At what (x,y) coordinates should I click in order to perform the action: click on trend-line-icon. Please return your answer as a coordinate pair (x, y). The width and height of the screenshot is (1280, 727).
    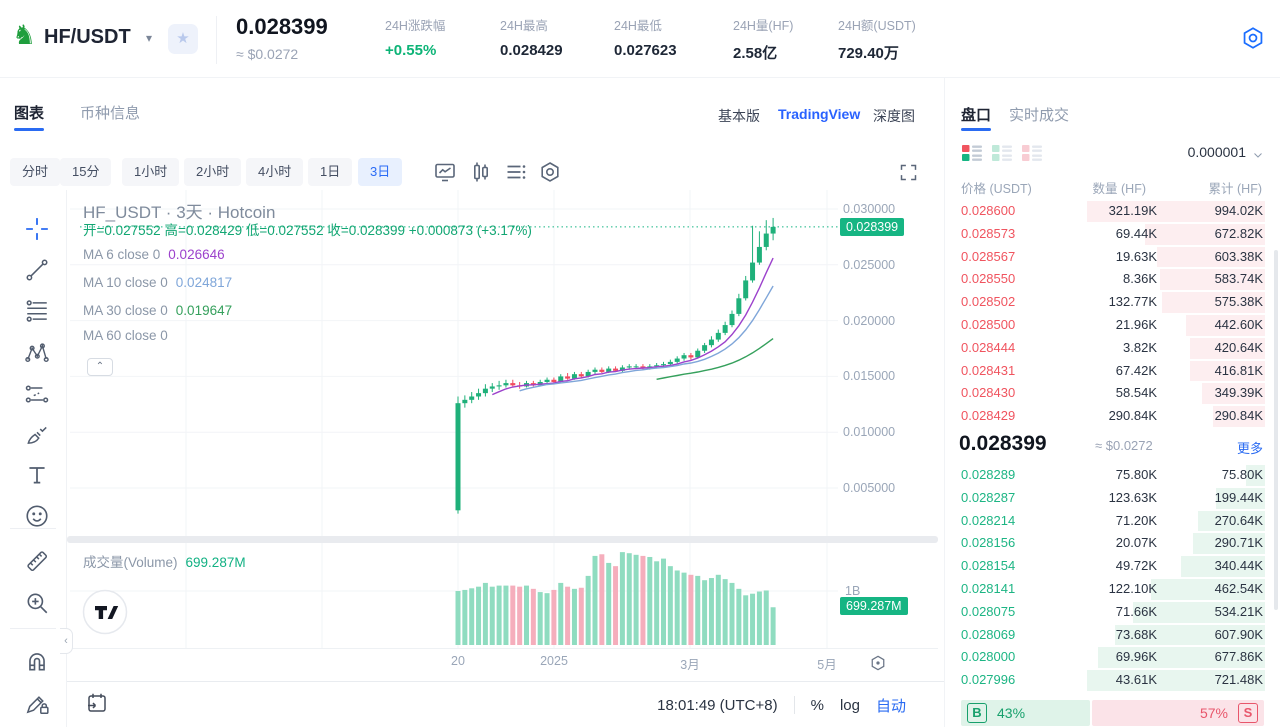
    Looking at the image, I should click on (37, 270).